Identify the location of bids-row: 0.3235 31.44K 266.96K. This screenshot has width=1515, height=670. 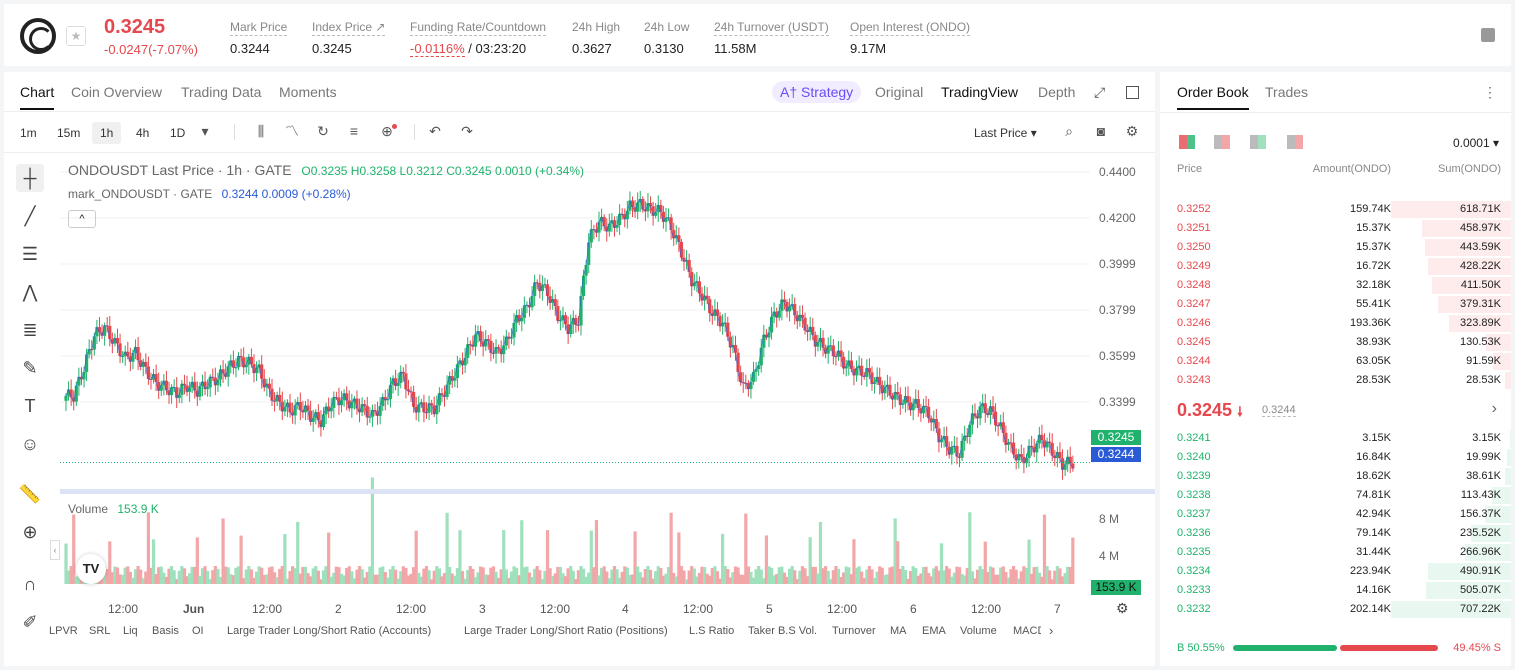
(1335, 552).